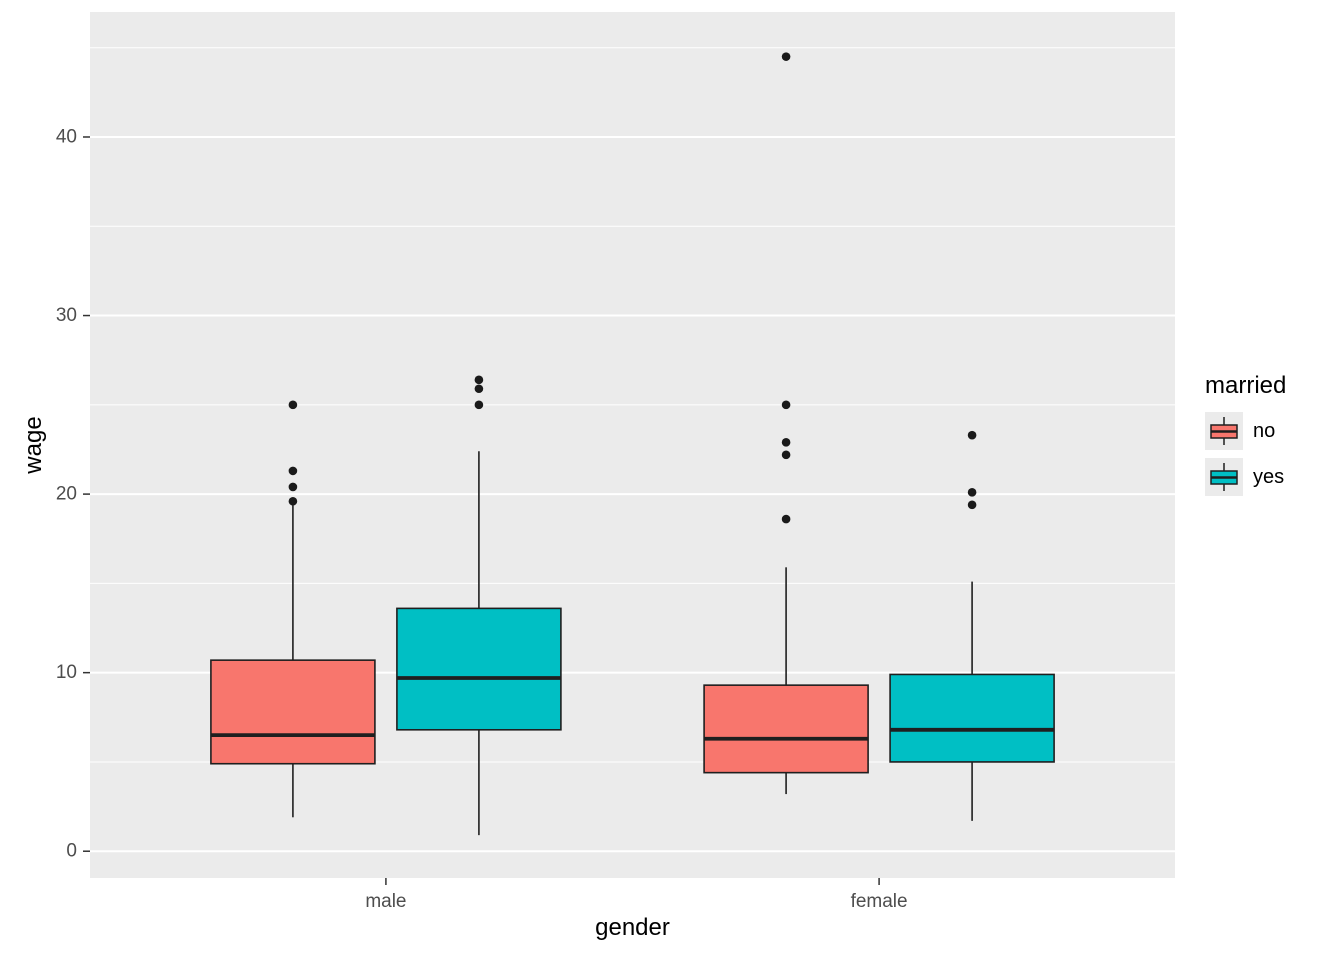 The image size is (1344, 960). I want to click on legend-title: married, so click(1246, 385).